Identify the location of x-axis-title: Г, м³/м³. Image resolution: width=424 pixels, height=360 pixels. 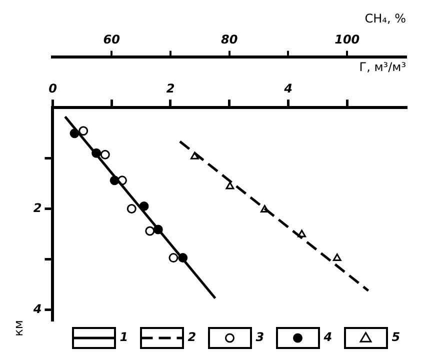
(382, 67).